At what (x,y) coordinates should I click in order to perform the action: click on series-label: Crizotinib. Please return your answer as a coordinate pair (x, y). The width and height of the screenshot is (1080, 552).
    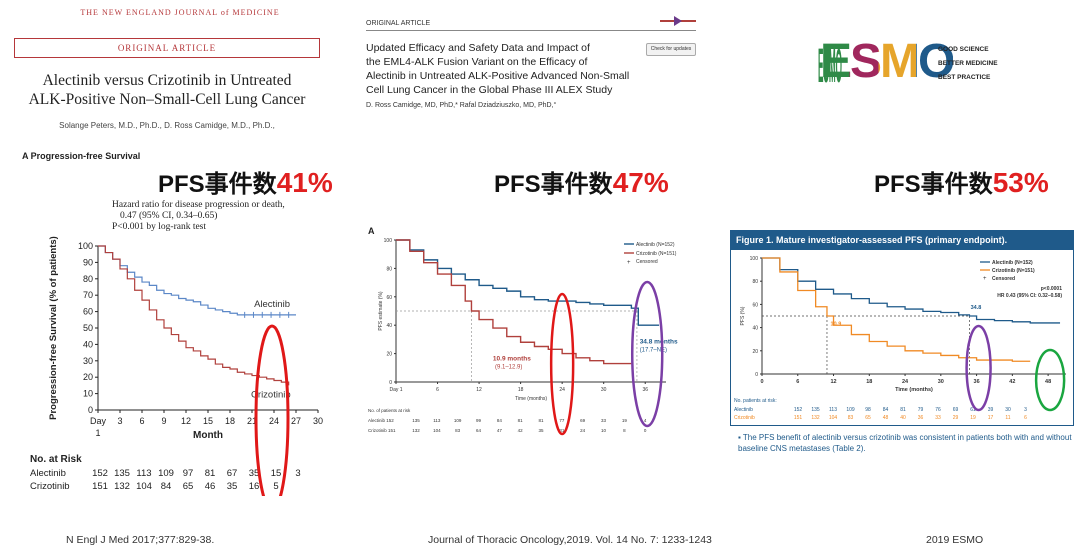
    Looking at the image, I should click on (271, 394).